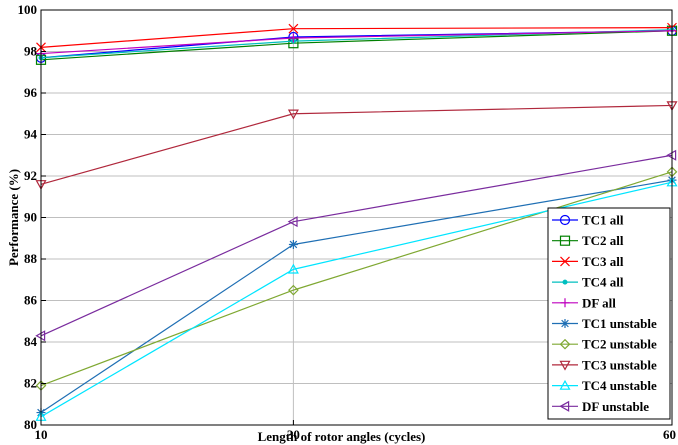  Describe the element at coordinates (31, 51) in the screenshot. I see `y-tick-label: 98` at that location.